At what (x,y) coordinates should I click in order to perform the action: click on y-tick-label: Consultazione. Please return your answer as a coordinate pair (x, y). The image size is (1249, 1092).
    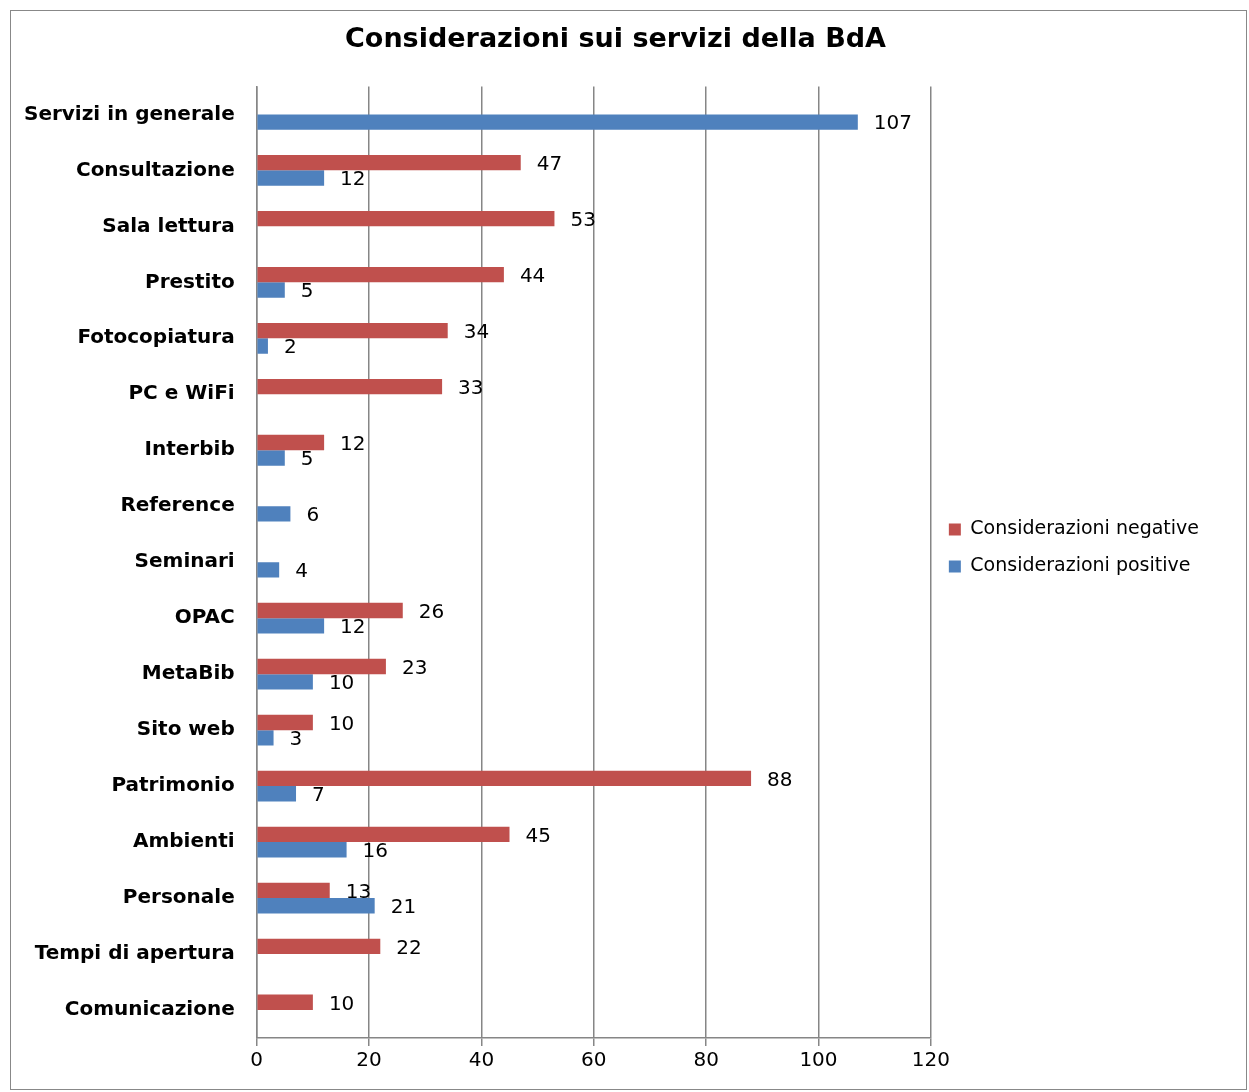
    Looking at the image, I should click on (155, 168).